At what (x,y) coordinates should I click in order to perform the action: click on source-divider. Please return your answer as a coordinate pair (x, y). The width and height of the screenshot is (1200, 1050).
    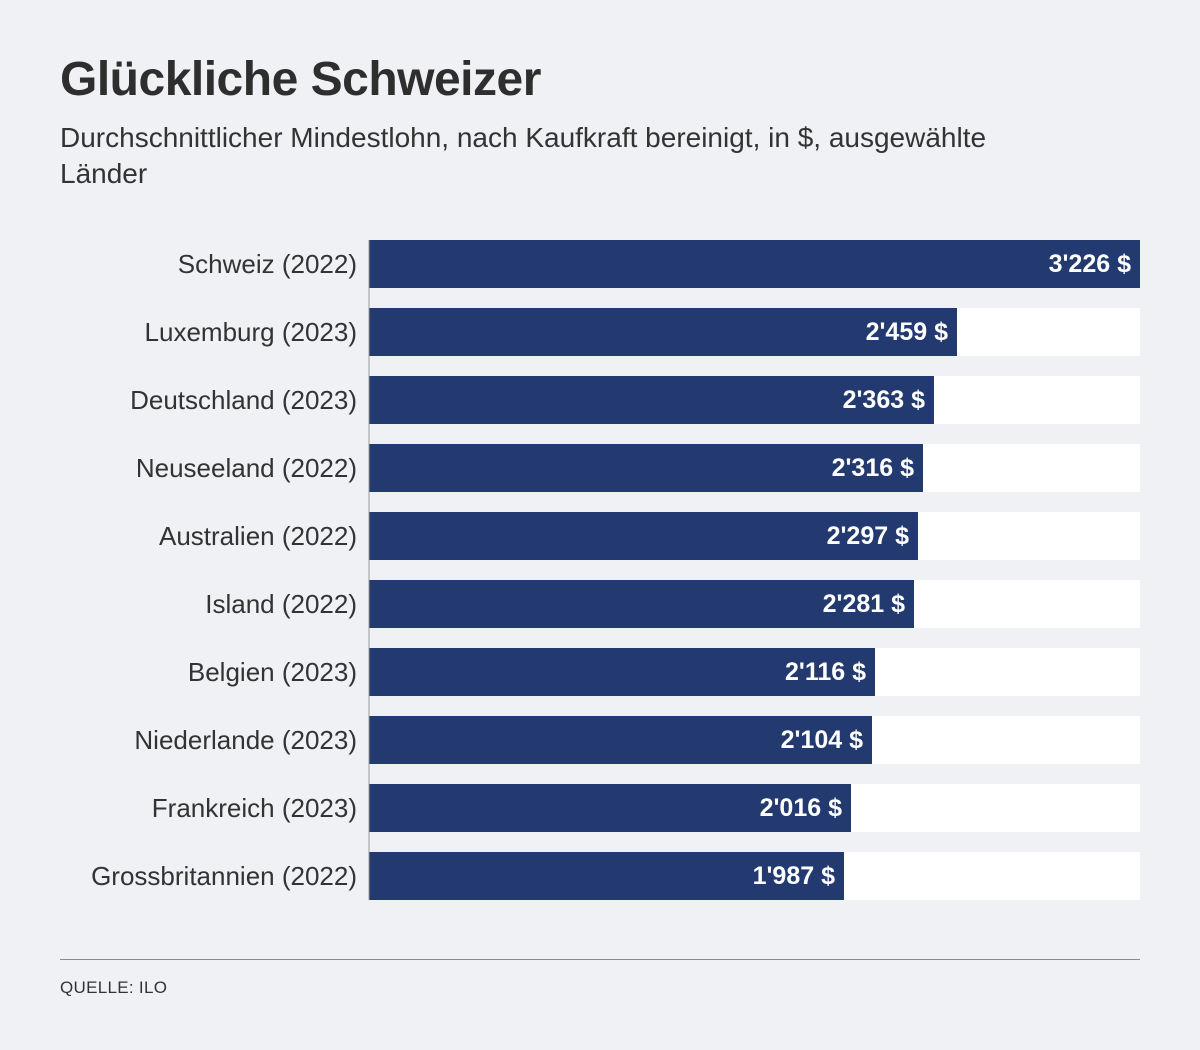
    Looking at the image, I should click on (600, 959).